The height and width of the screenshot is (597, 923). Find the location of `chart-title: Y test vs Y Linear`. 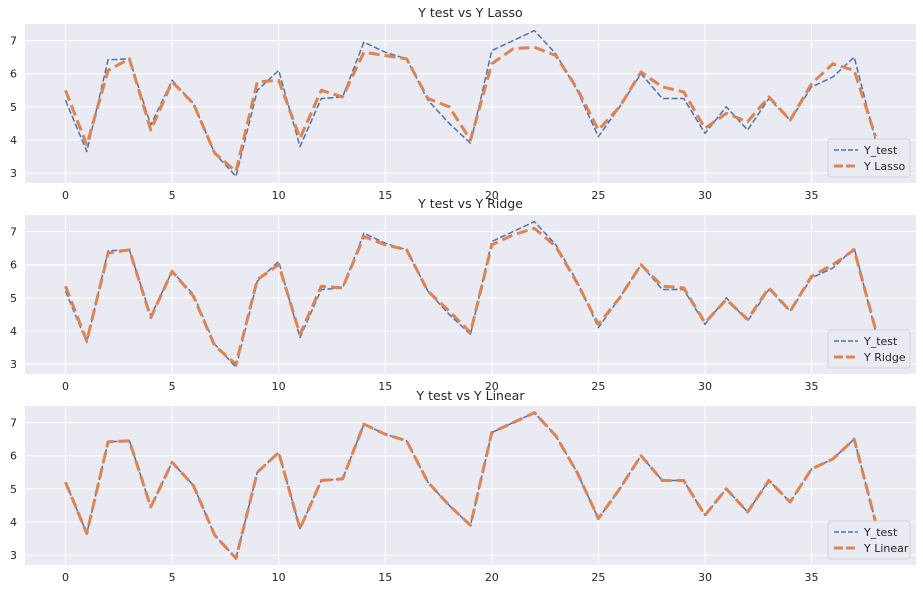

chart-title: Y test vs Y Linear is located at coordinates (471, 395).